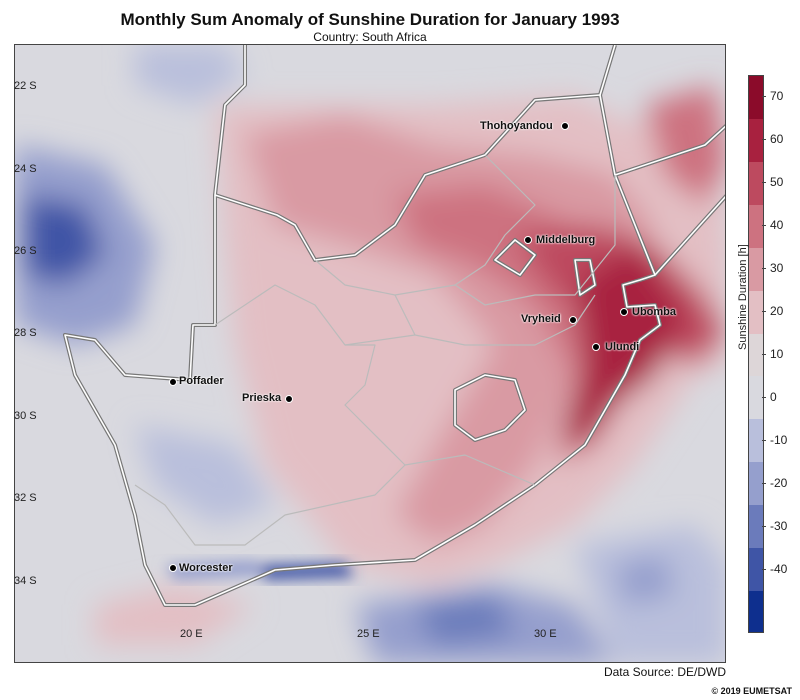  I want to click on city-label-vryheid: Vryheid, so click(541, 319).